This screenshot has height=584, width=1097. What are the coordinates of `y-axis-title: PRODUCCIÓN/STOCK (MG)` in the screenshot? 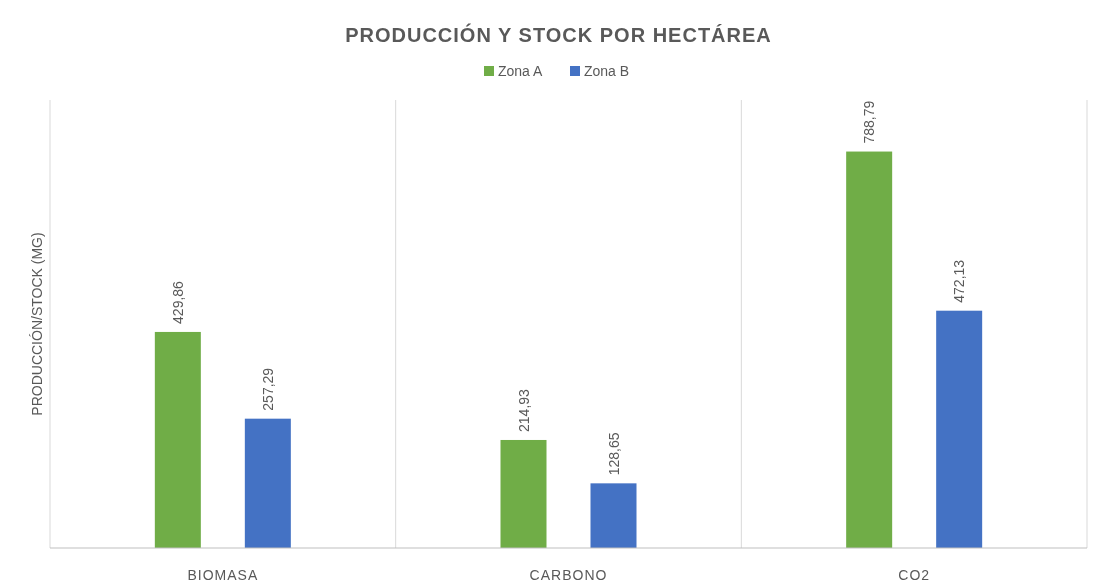 It's located at (37, 324).